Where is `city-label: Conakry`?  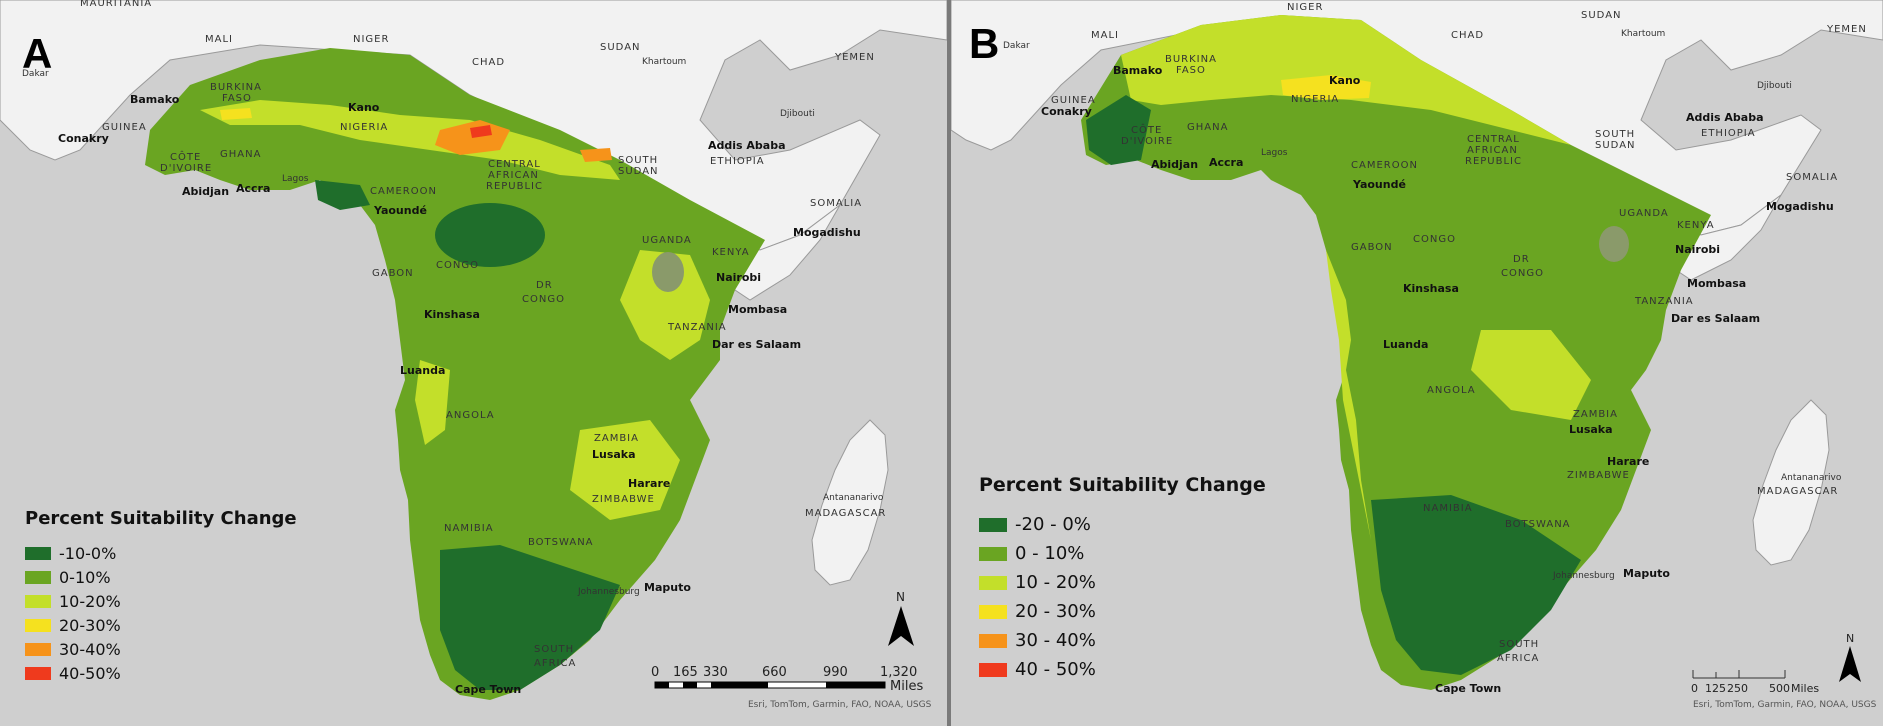
city-label: Conakry is located at coordinates (83, 138).